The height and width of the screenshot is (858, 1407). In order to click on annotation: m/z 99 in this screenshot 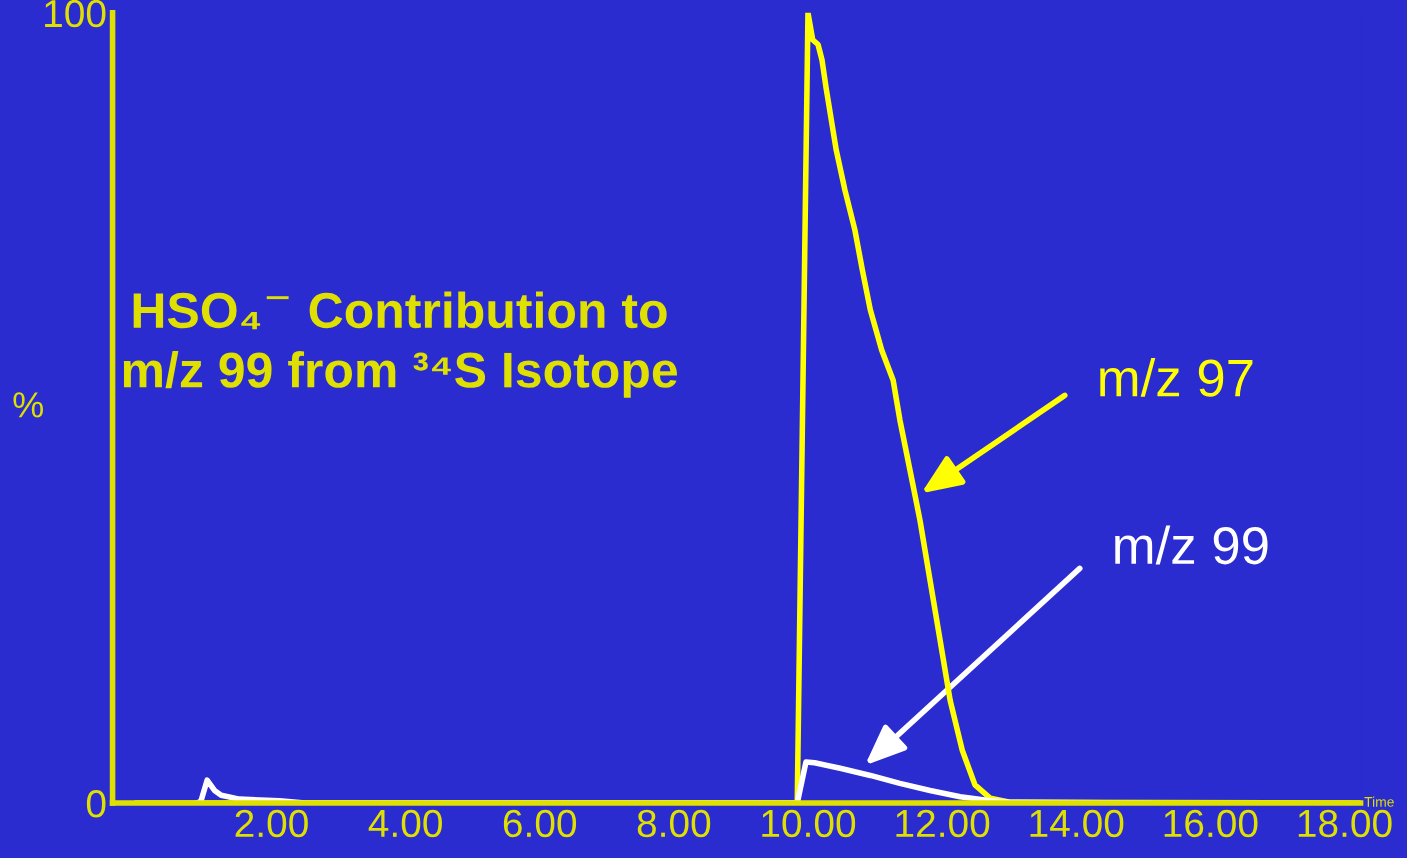, I will do `click(1191, 545)`.